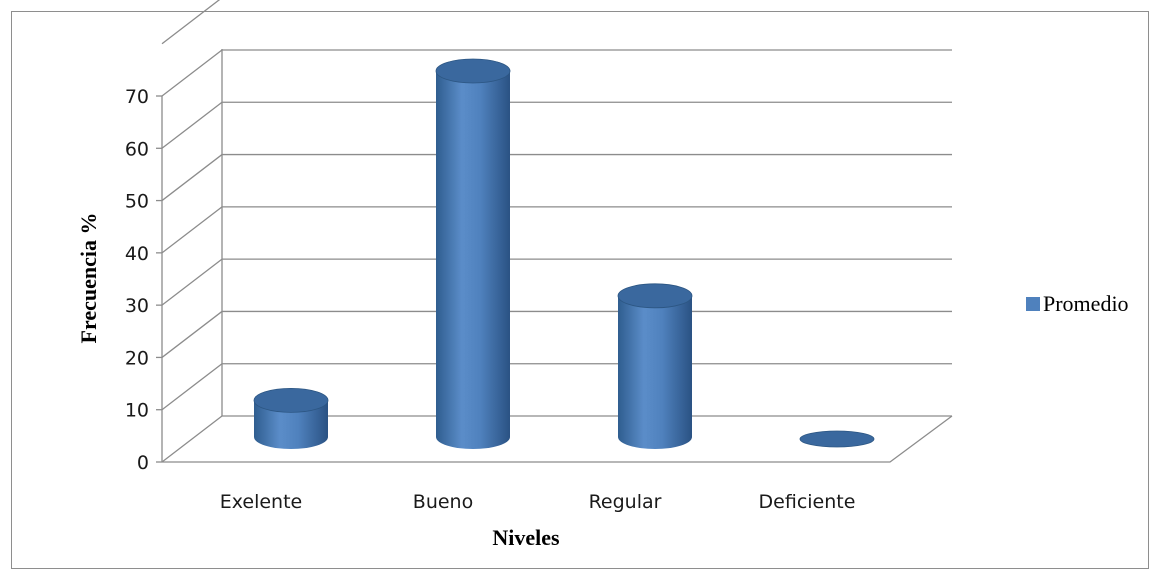 The height and width of the screenshot is (580, 1160). Describe the element at coordinates (625, 502) in the screenshot. I see `x-tick-label: Regular` at that location.